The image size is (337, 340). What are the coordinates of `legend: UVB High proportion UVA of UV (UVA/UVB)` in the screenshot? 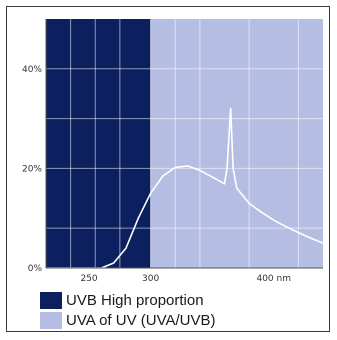 It's located at (127, 310).